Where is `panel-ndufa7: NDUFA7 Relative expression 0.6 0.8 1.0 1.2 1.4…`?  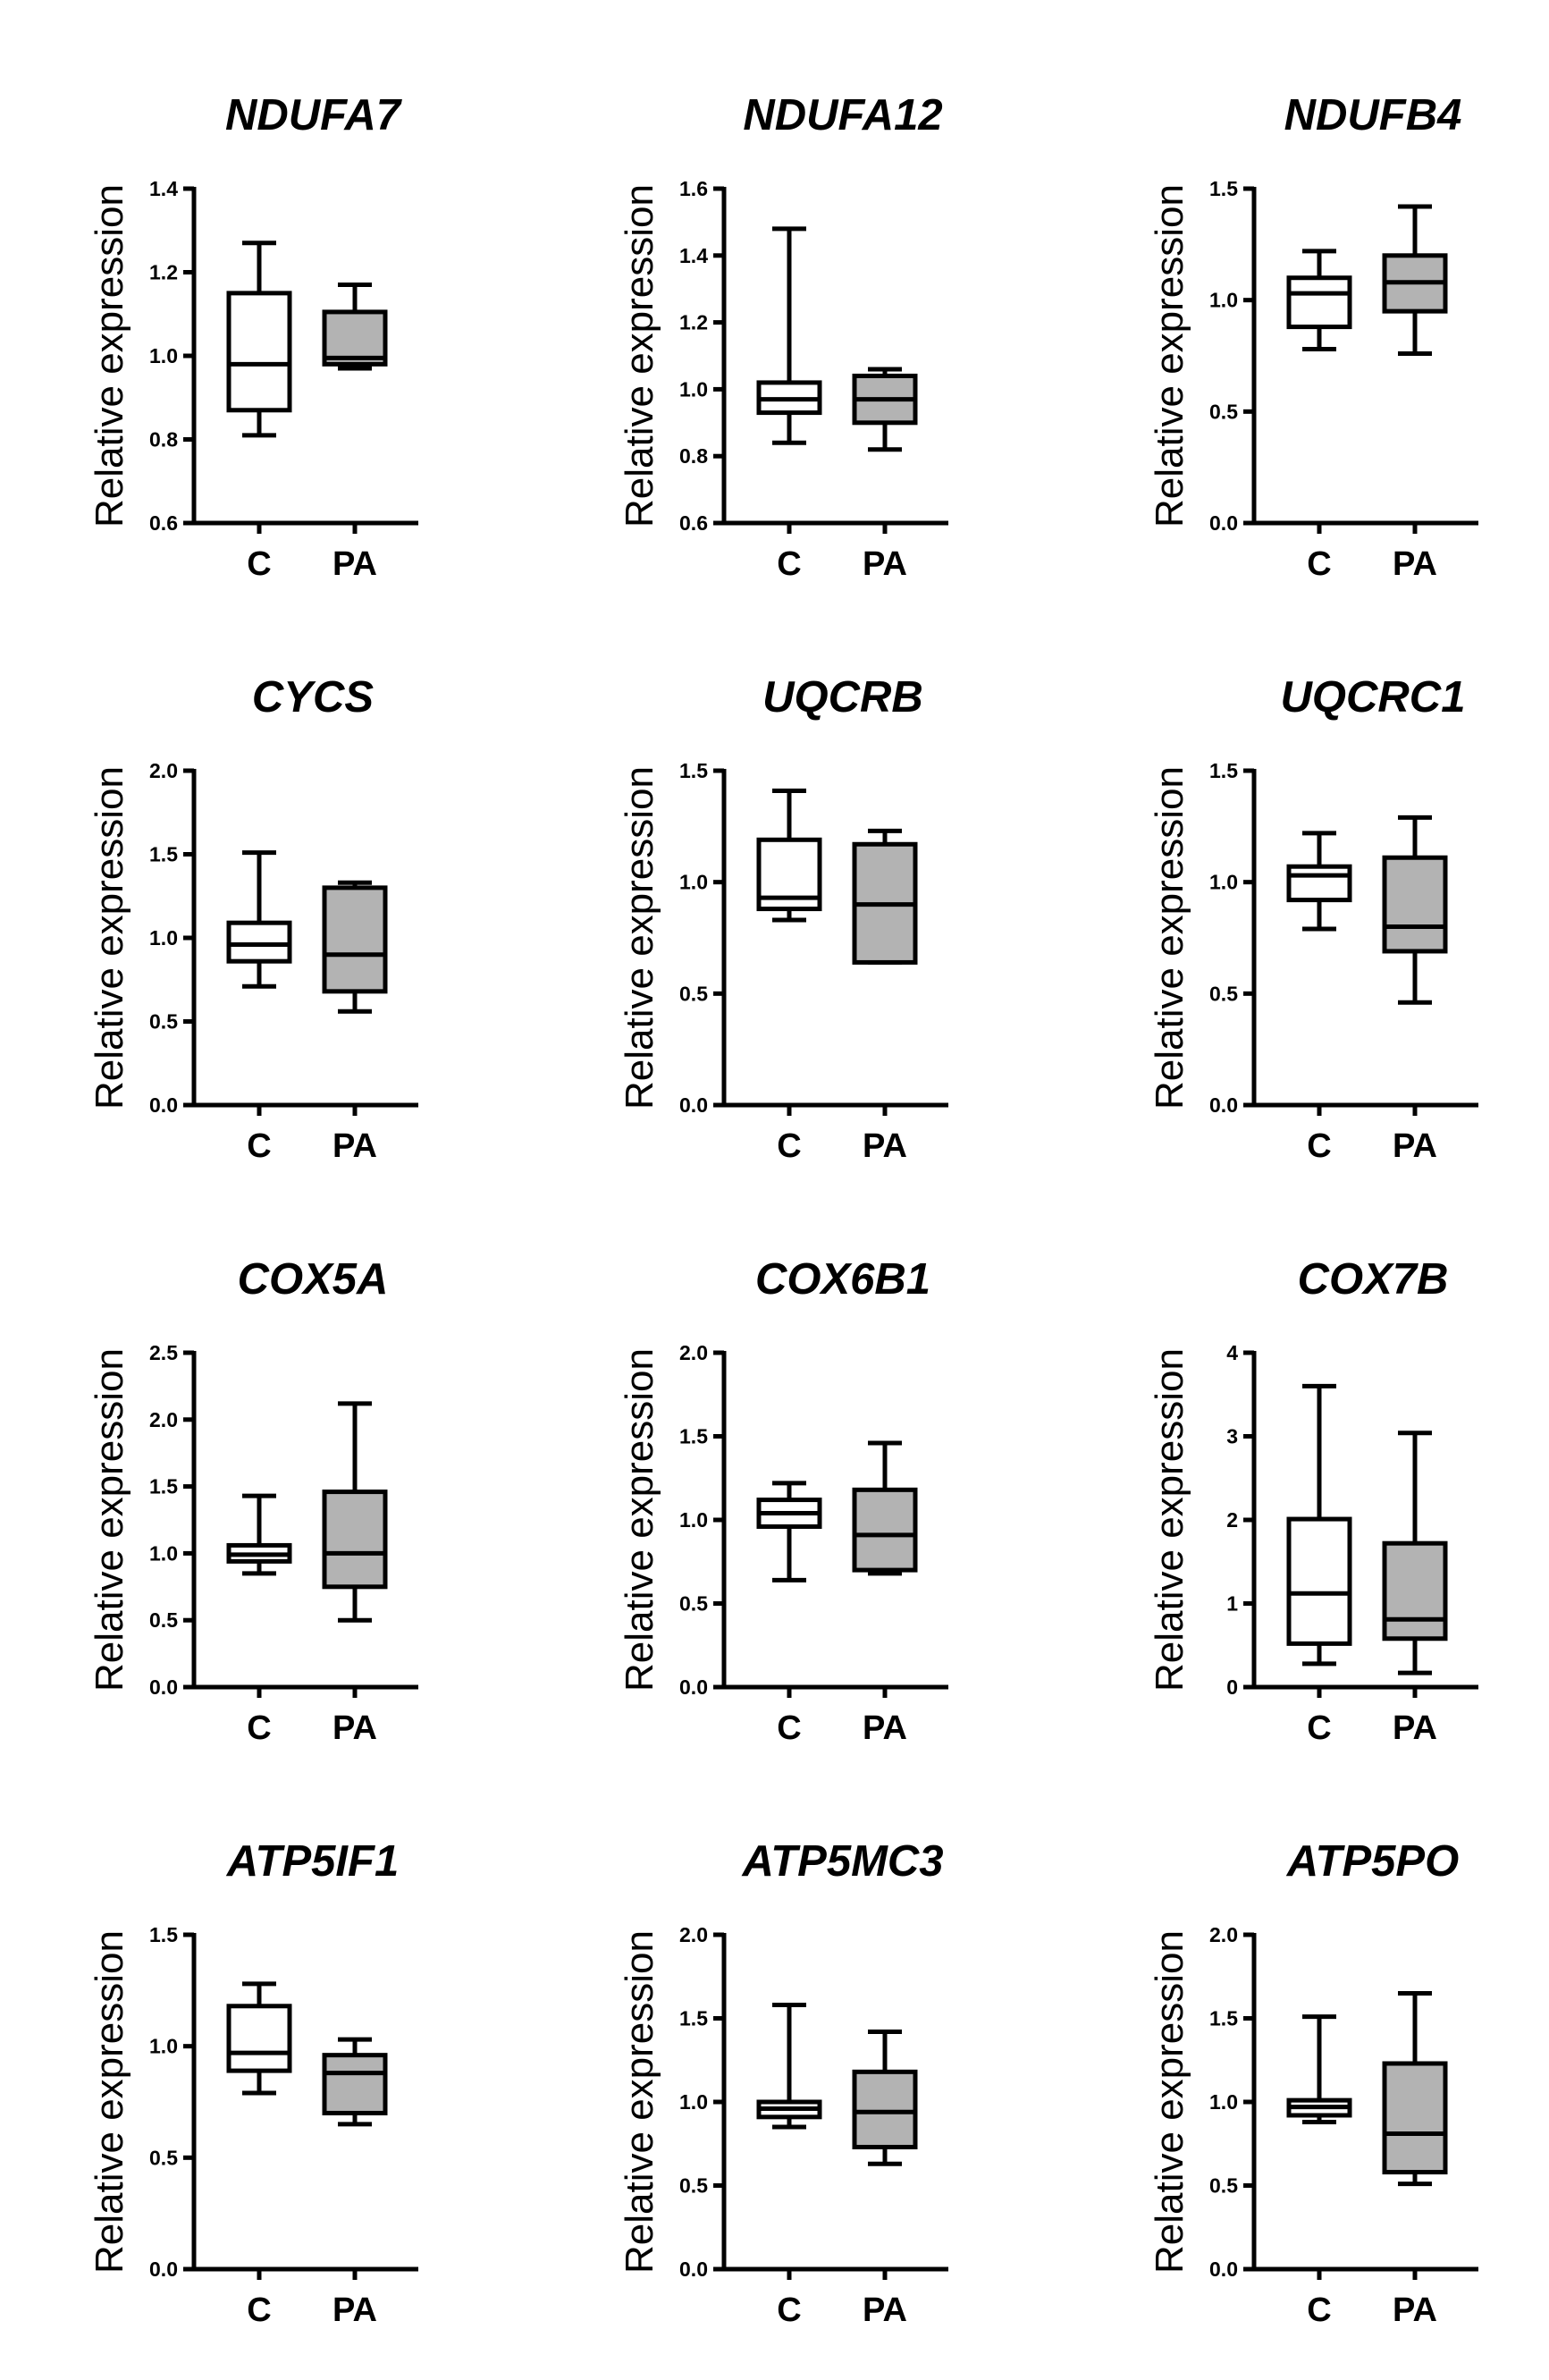 panel-ndufa7: NDUFA7 Relative expression 0.6 0.8 1.0 1.2 1.4… is located at coordinates (253, 337).